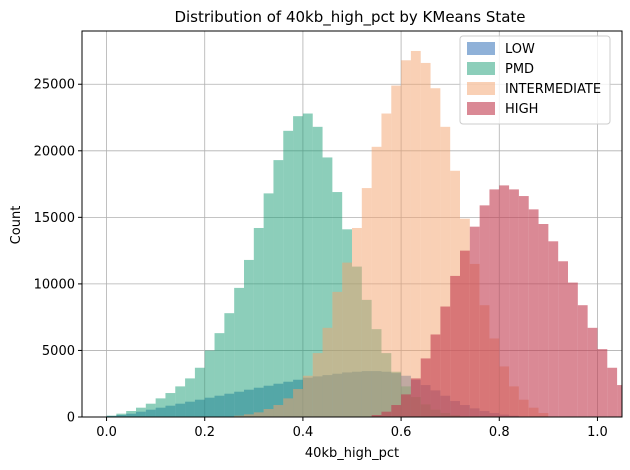 Image resolution: width=630 pixels, height=470 pixels. I want to click on legend-frame, so click(535, 80).